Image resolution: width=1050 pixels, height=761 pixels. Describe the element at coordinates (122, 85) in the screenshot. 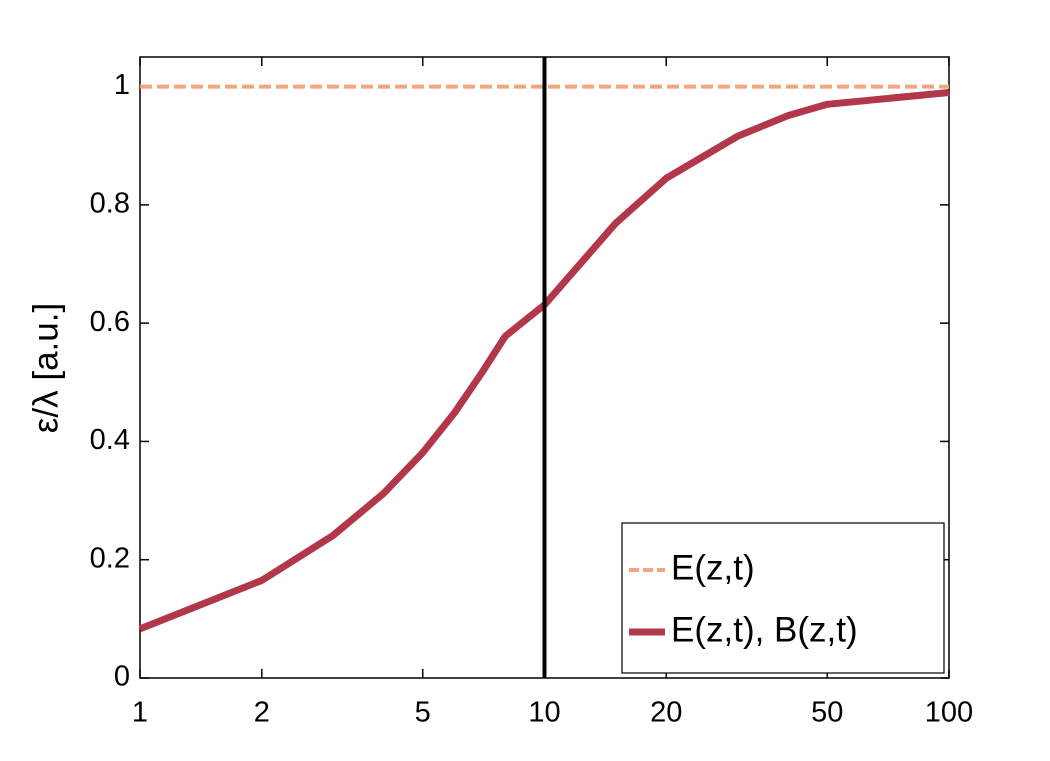

I see `y-tick-label: 1` at that location.